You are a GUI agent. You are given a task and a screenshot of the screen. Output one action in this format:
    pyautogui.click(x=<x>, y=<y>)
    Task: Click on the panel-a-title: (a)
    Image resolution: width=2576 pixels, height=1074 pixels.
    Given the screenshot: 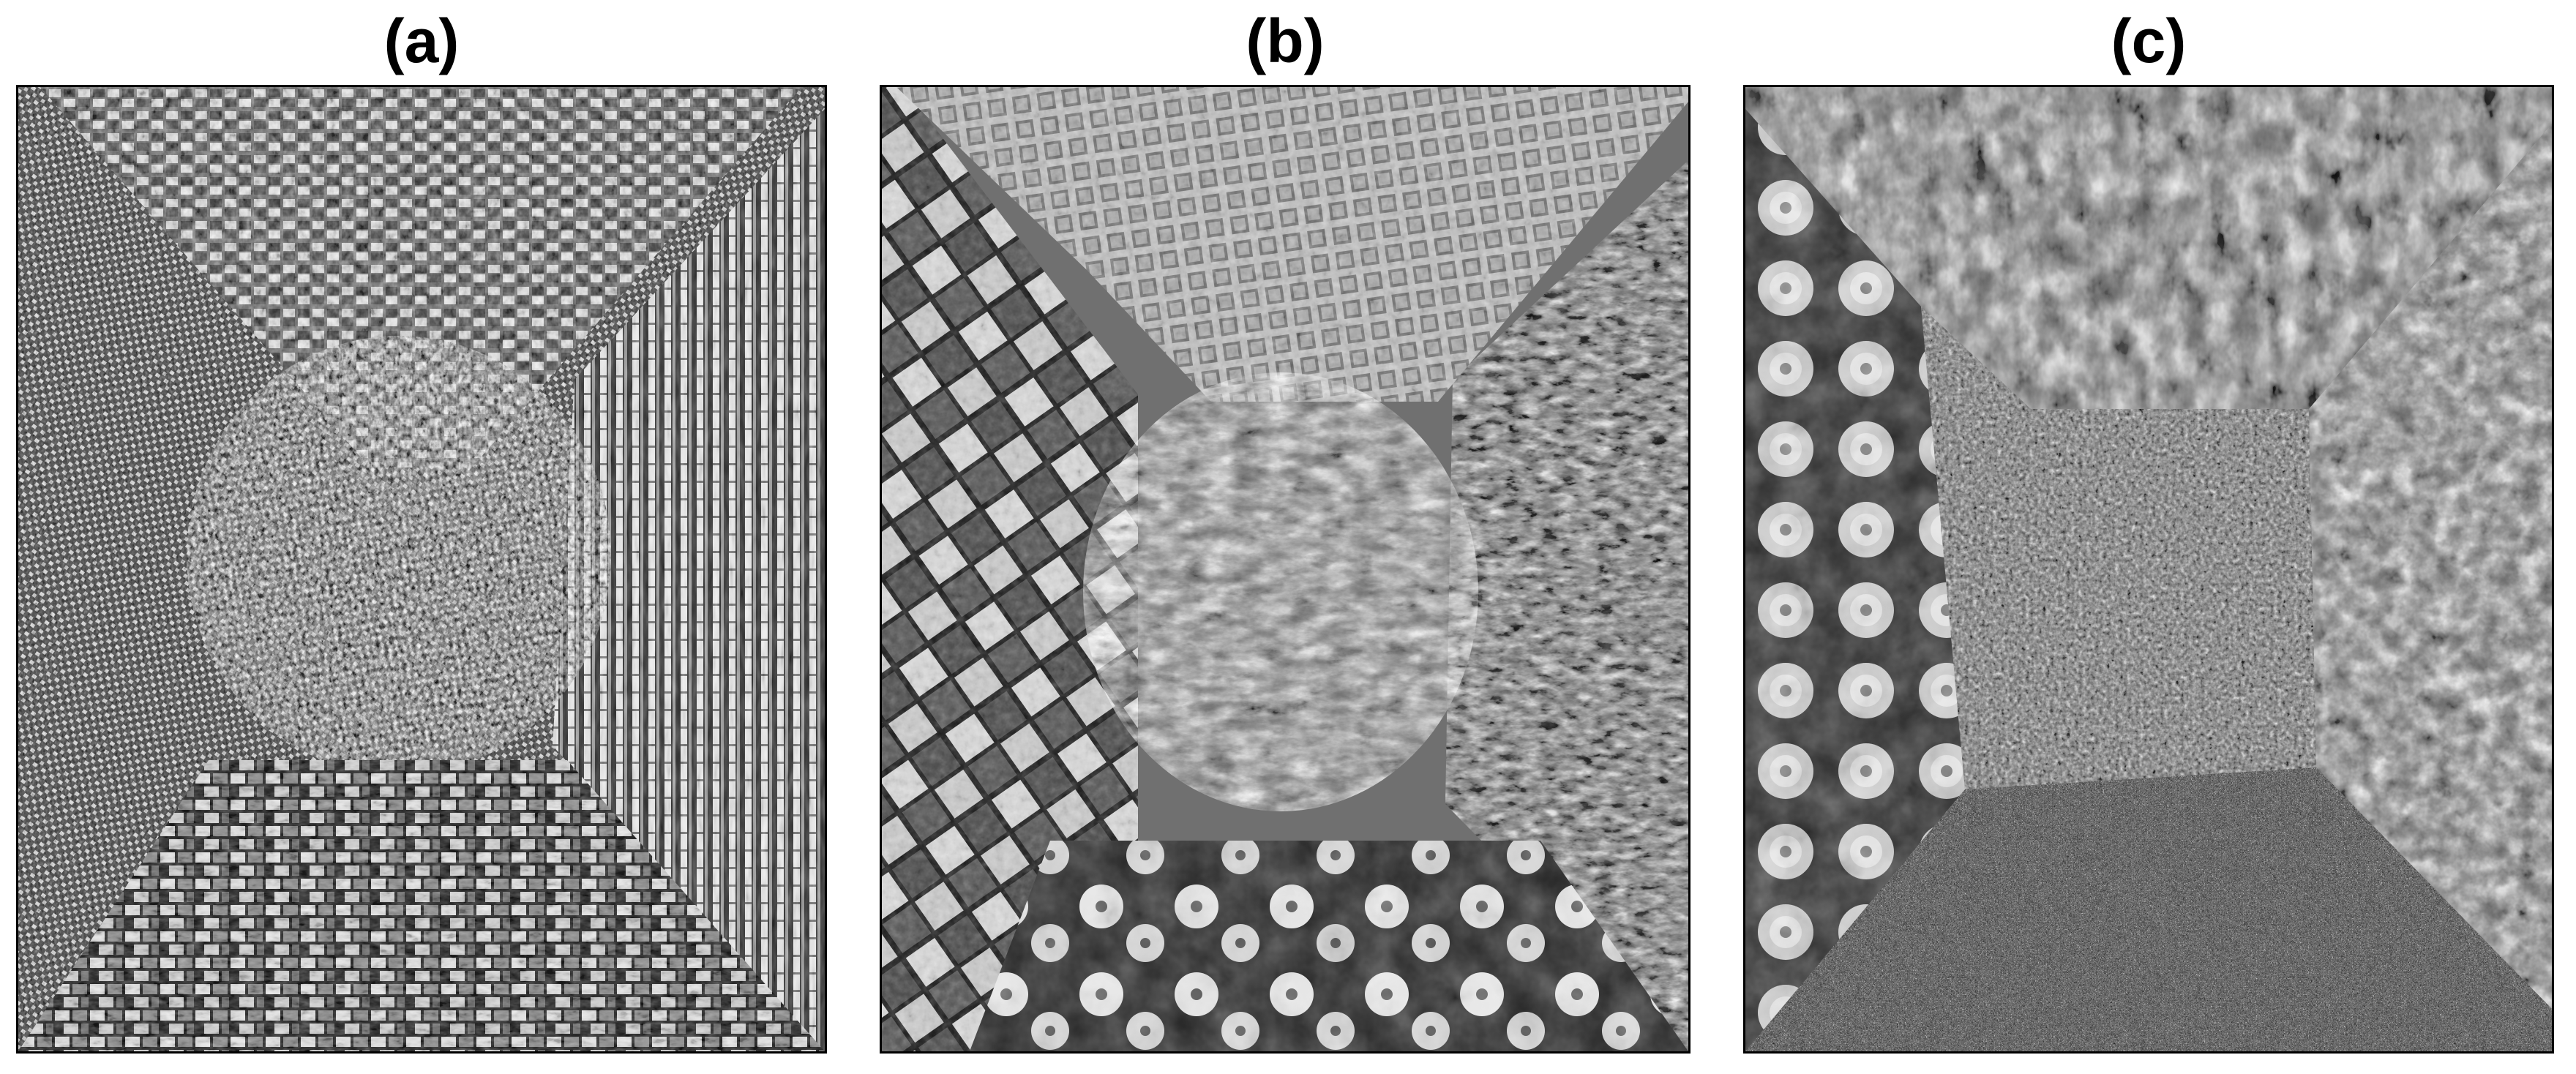 What is the action you would take?
    pyautogui.click(x=421, y=41)
    